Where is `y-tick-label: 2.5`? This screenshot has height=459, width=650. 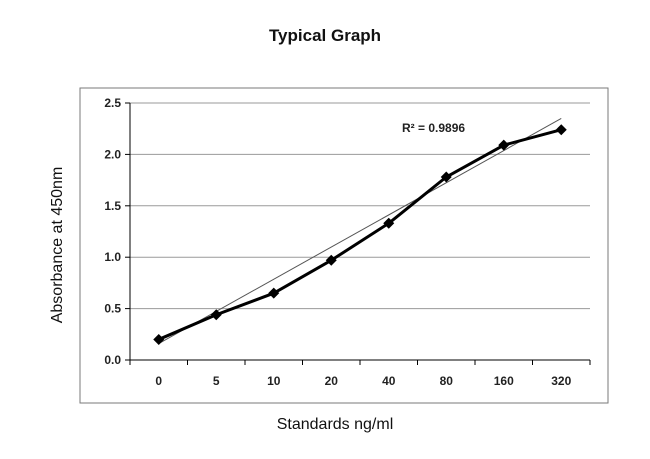
y-tick-label: 2.5 is located at coordinates (112, 103).